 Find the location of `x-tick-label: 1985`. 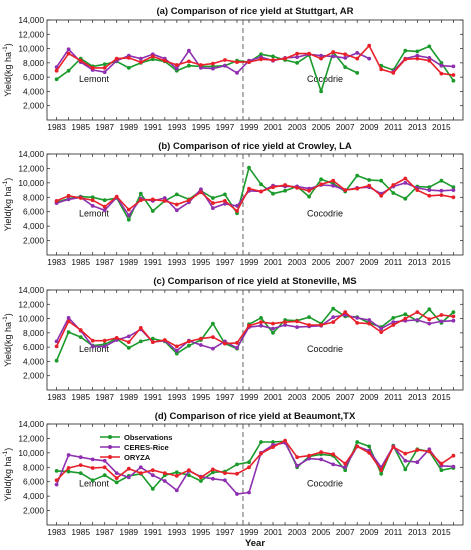

x-tick-label: 1985 is located at coordinates (80, 532).